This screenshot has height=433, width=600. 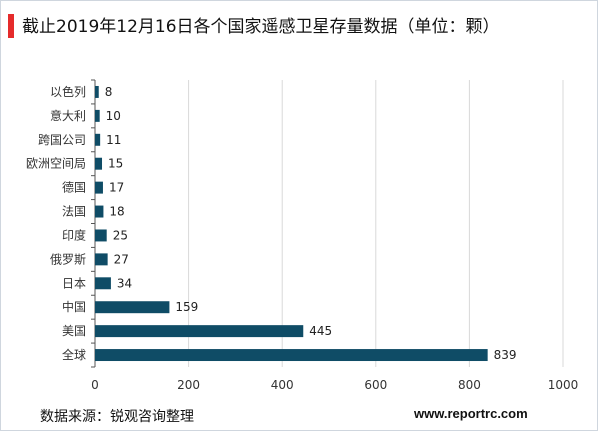 What do you see at coordinates (95, 385) in the screenshot?
I see `x-tick-label-0: 0` at bounding box center [95, 385].